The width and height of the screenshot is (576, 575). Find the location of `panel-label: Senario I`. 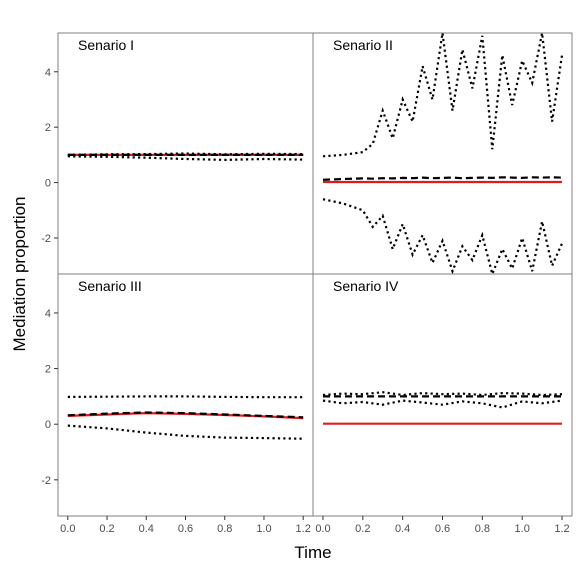

panel-label: Senario I is located at coordinates (106, 45).